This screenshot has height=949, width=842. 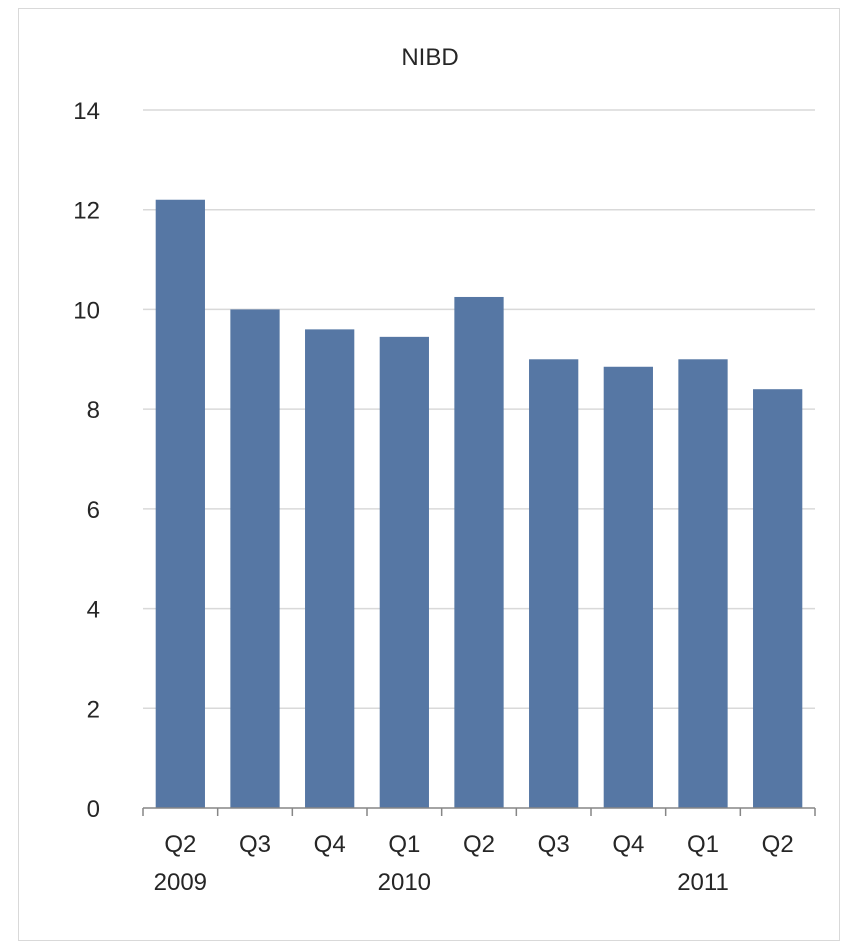 What do you see at coordinates (703, 882) in the screenshot?
I see `x-year-label: 2011` at bounding box center [703, 882].